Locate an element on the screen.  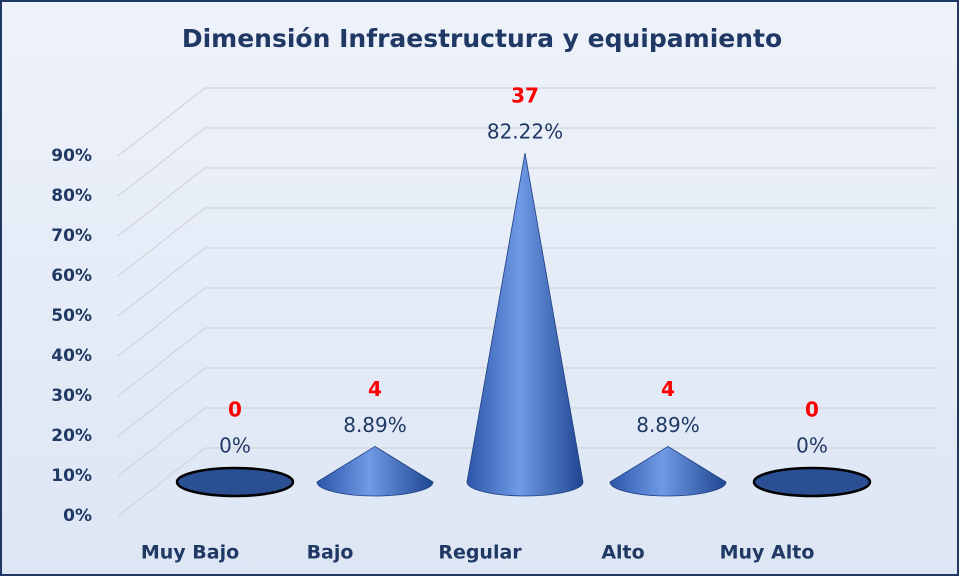
y-tick-label: 90% is located at coordinates (71, 156).